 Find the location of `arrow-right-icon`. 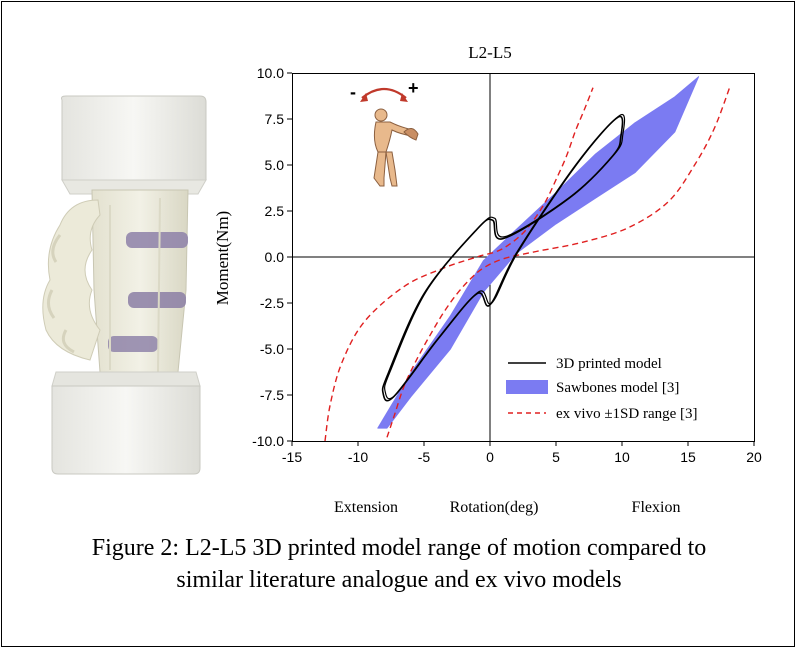

arrow-right-icon is located at coordinates (404, 97).